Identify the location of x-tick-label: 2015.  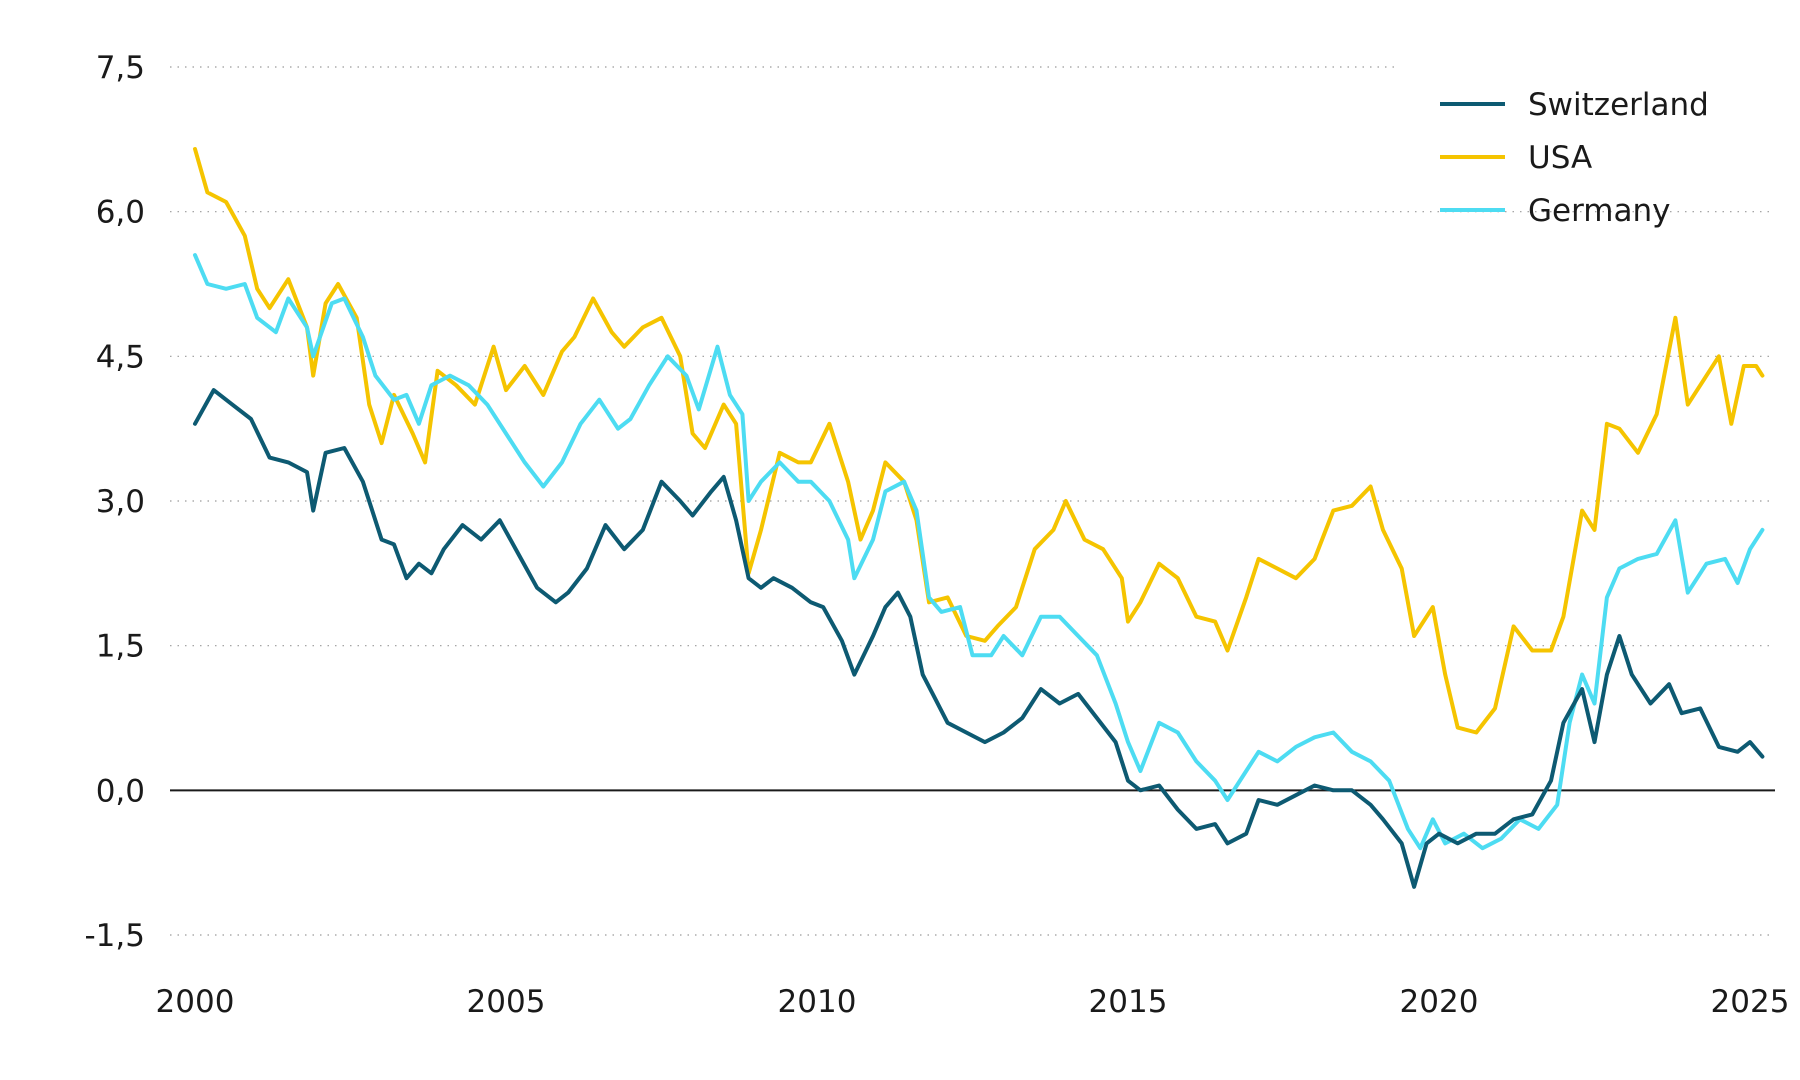
(1128, 1002).